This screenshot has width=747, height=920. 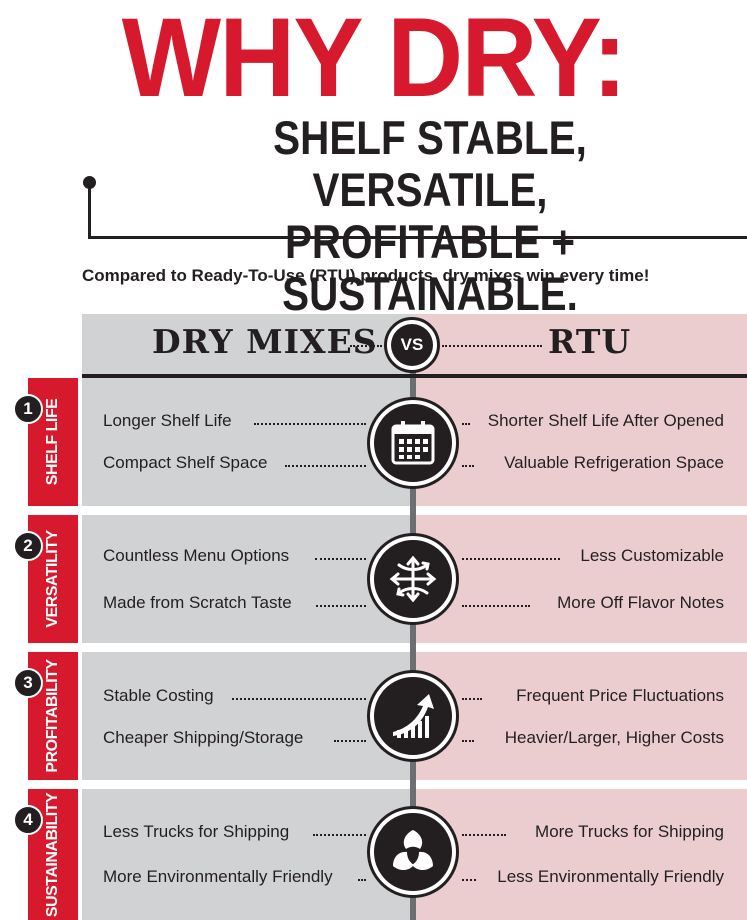 What do you see at coordinates (413, 640) in the screenshot?
I see `center-spine` at bounding box center [413, 640].